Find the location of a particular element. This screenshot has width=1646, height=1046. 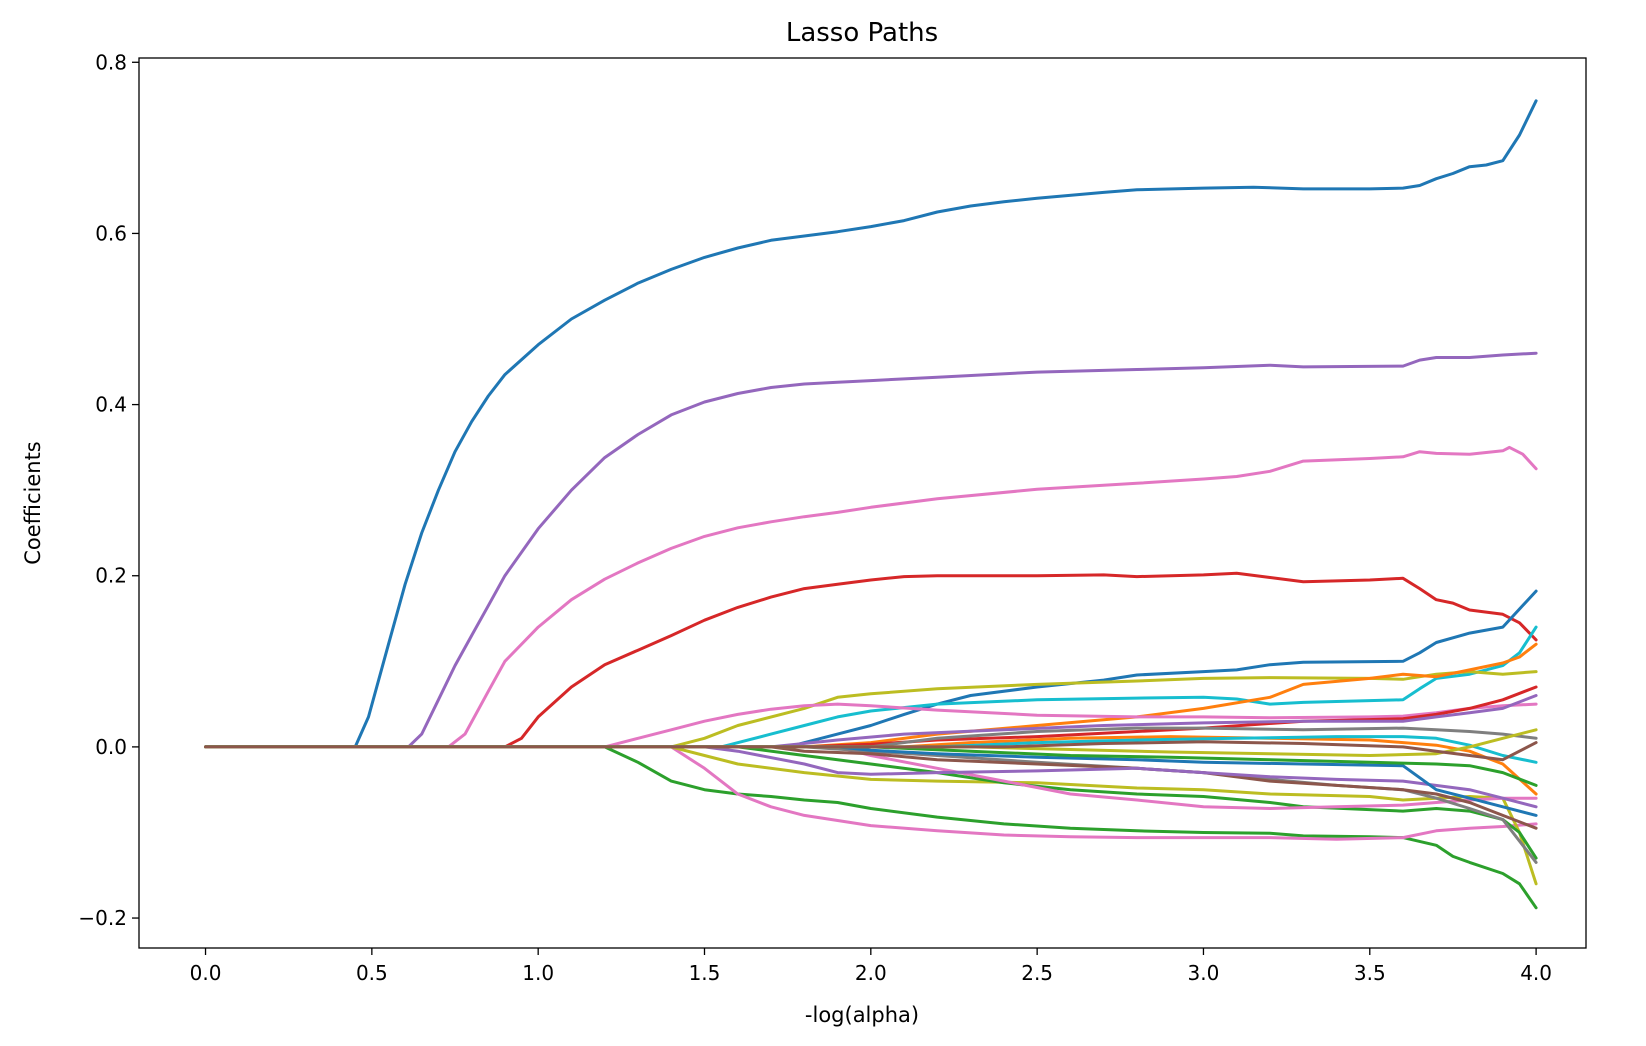

y-tick-label: 0.6 is located at coordinates (111, 233).